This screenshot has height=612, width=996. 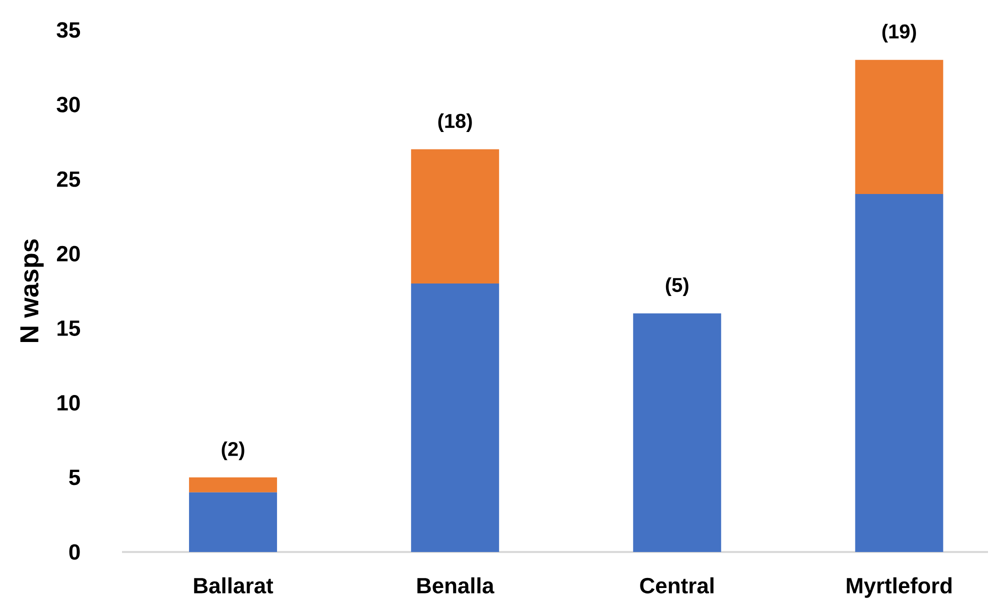 I want to click on annotation: (5), so click(x=677, y=286).